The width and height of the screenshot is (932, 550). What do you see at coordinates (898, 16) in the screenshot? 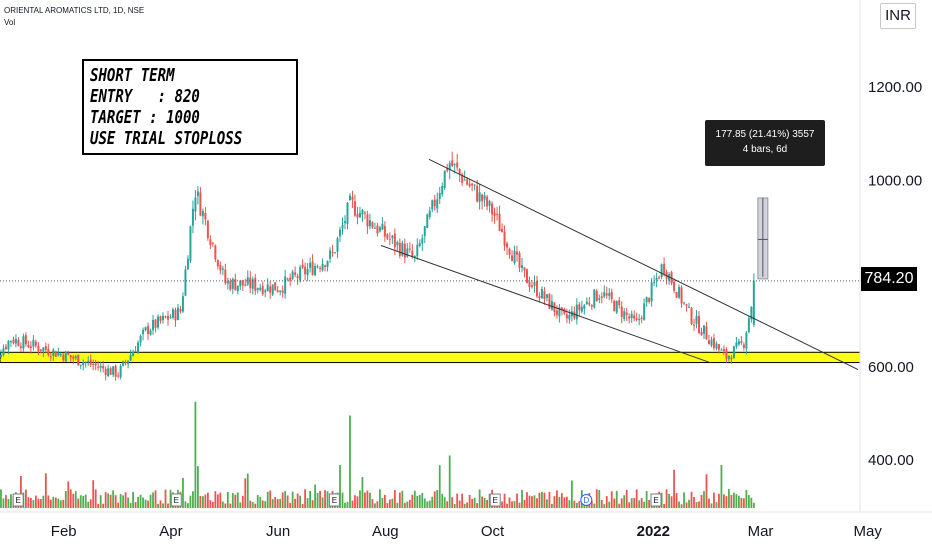
I see `currency-button: INR` at bounding box center [898, 16].